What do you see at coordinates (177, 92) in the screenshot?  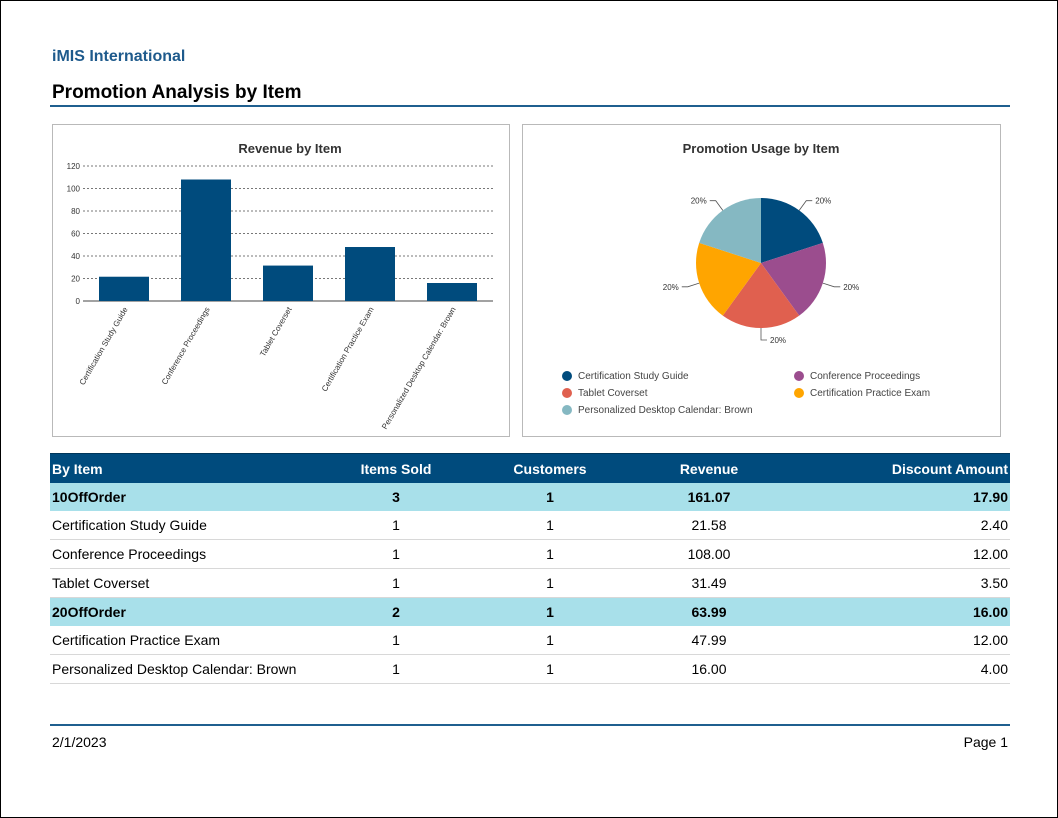 I see `report-title: Promotion Analysis by Item` at bounding box center [177, 92].